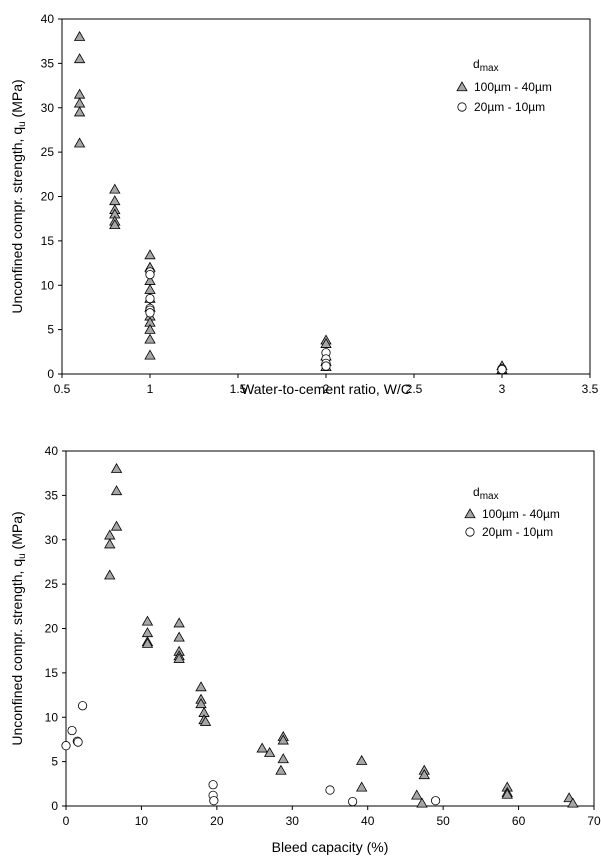  I want to click on x-tick-label: 1, so click(150, 389).